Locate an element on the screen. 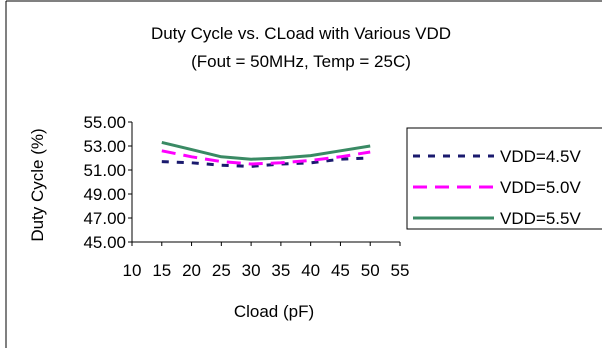 Image resolution: width=602 pixels, height=348 pixels. legend: VDD=4.5V VDD=5.0V VDD=5.5V is located at coordinates (497, 187).